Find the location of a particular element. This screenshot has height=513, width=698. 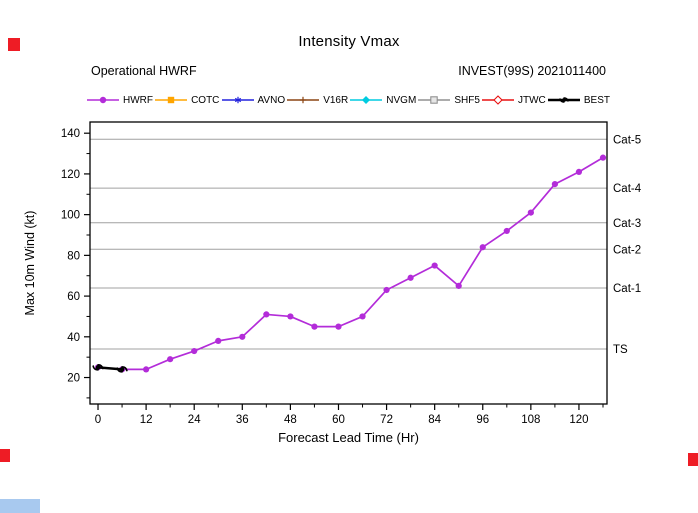

legend: HWRF COTC AVNO V16R NVGM SHF5 JTWC BEST is located at coordinates (348, 100).